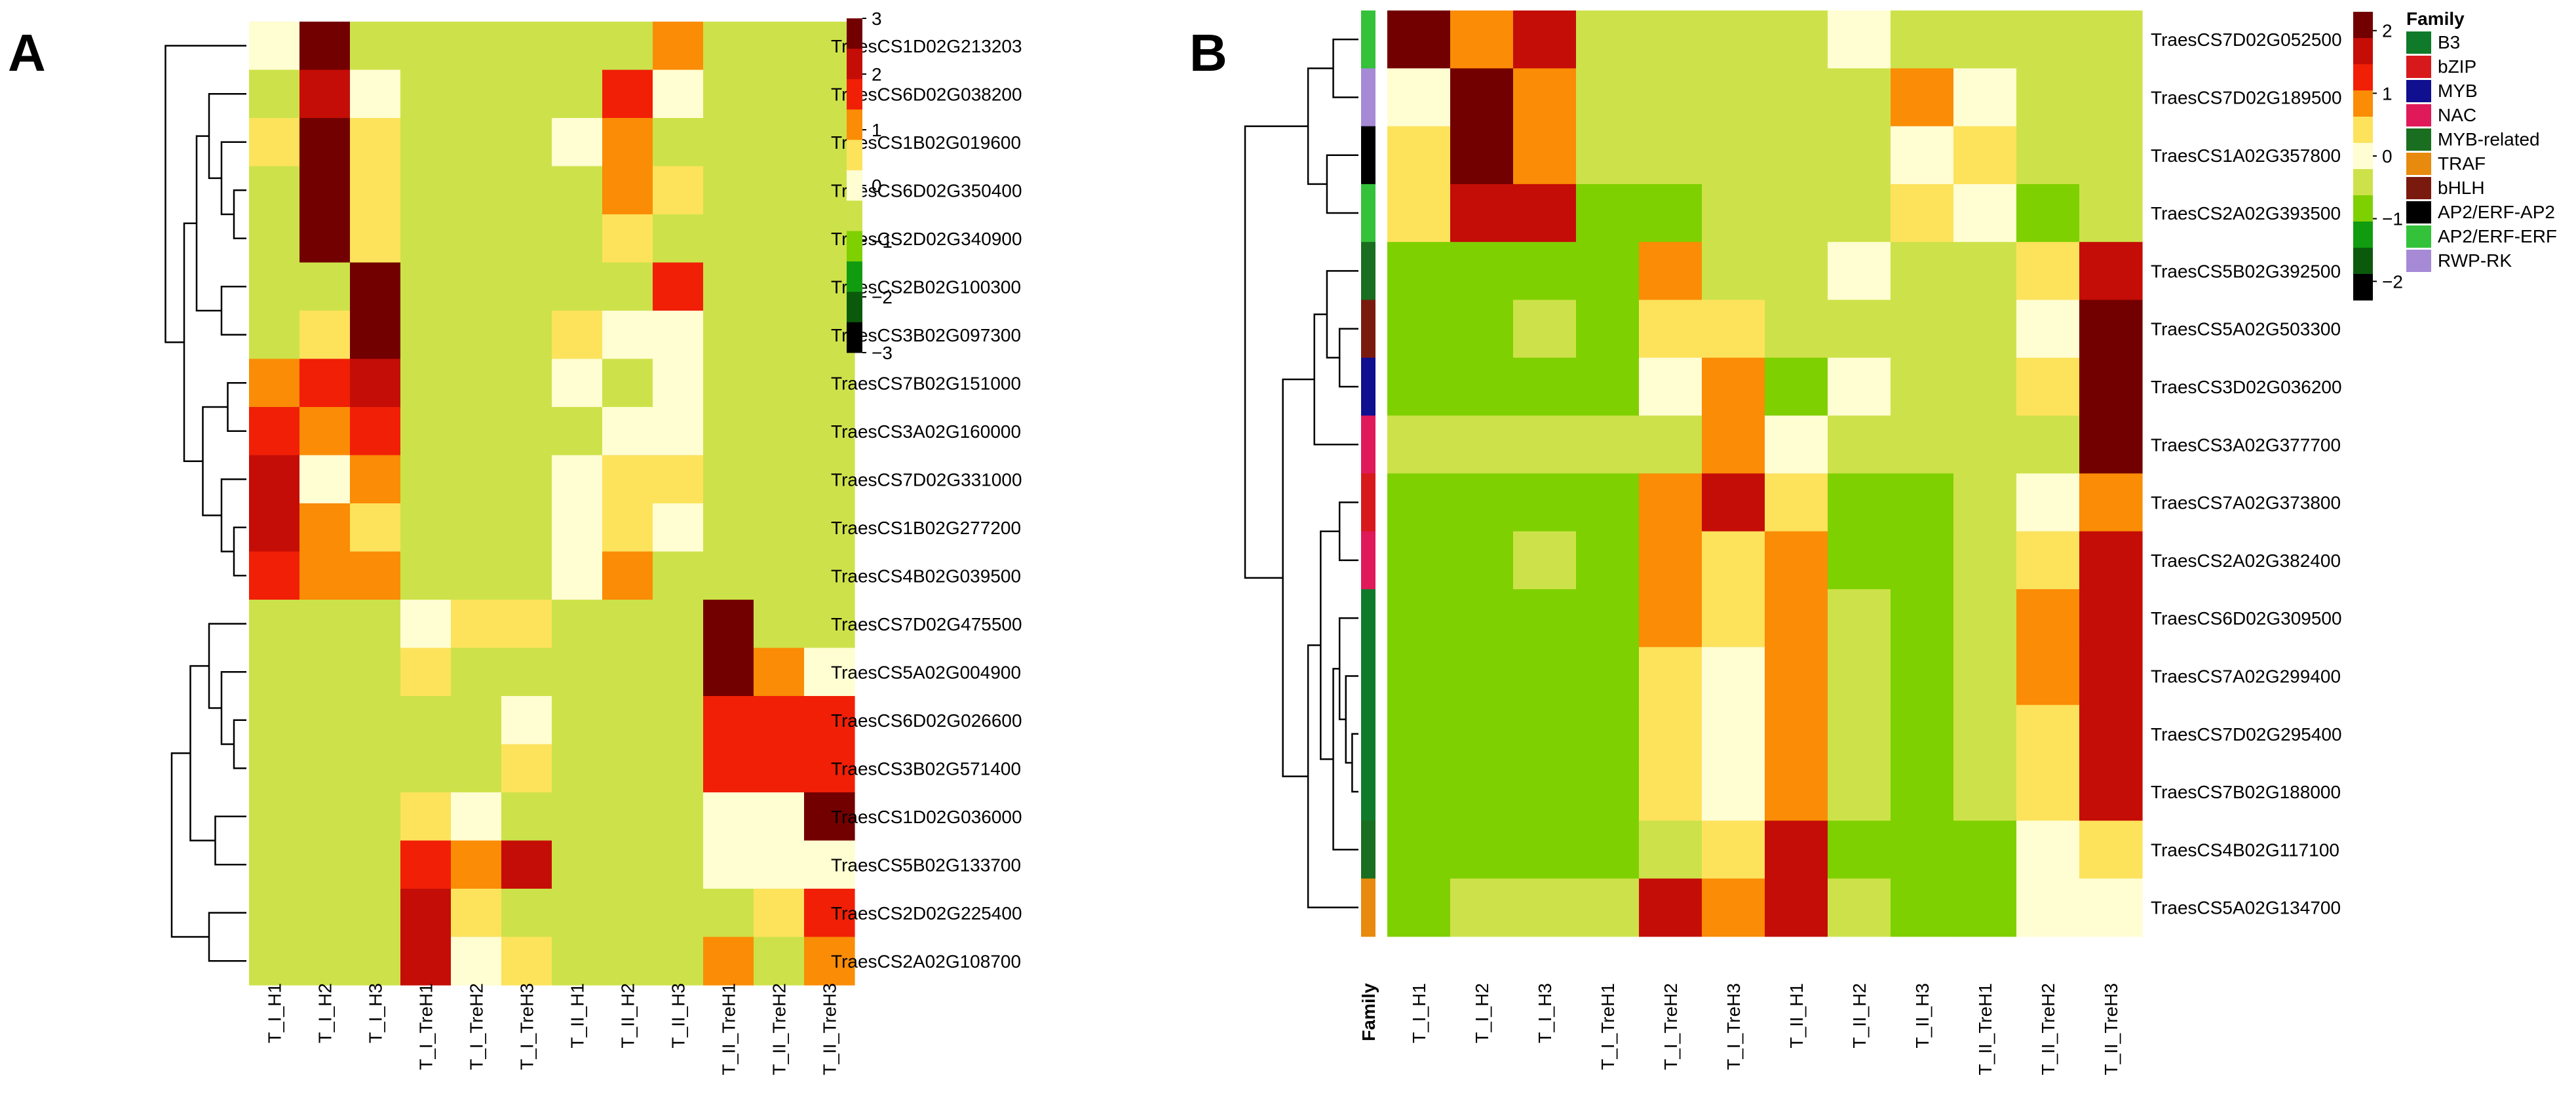  What do you see at coordinates (926, 720) in the screenshot?
I see `row-label-traescs6d02g026600: TraesCS6D02G026600` at bounding box center [926, 720].